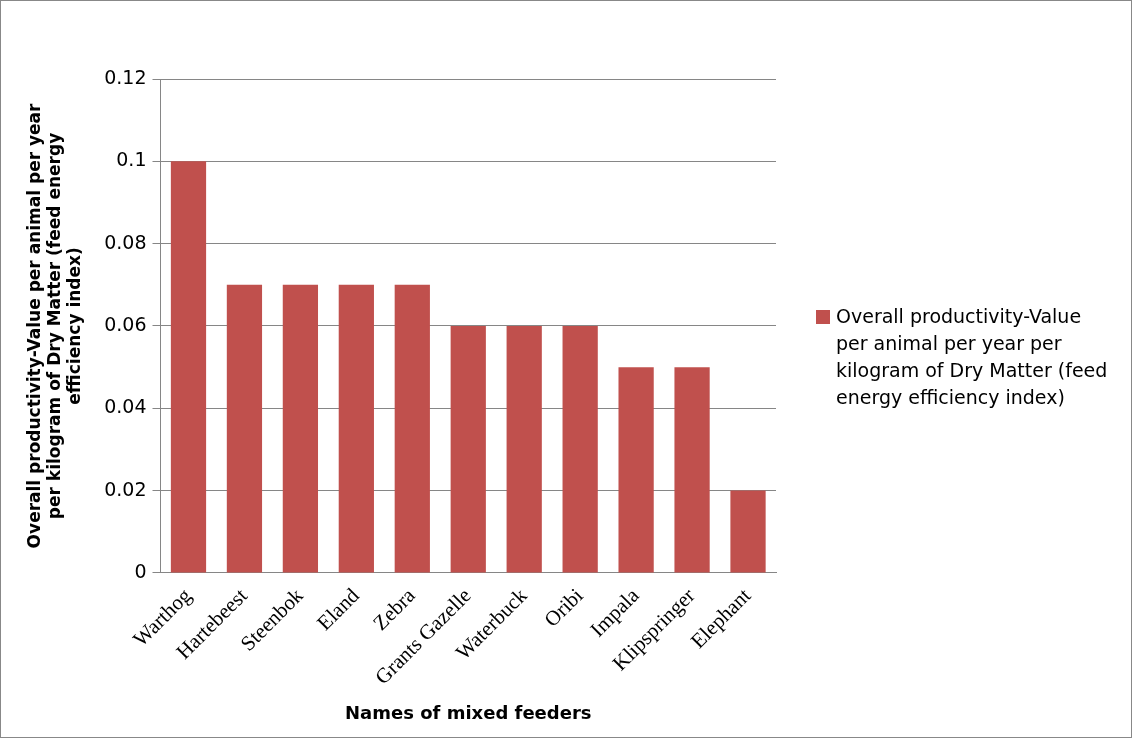 This screenshot has height=738, width=1132. What do you see at coordinates (131, 159) in the screenshot?
I see `y-tick-label: 0.1` at bounding box center [131, 159].